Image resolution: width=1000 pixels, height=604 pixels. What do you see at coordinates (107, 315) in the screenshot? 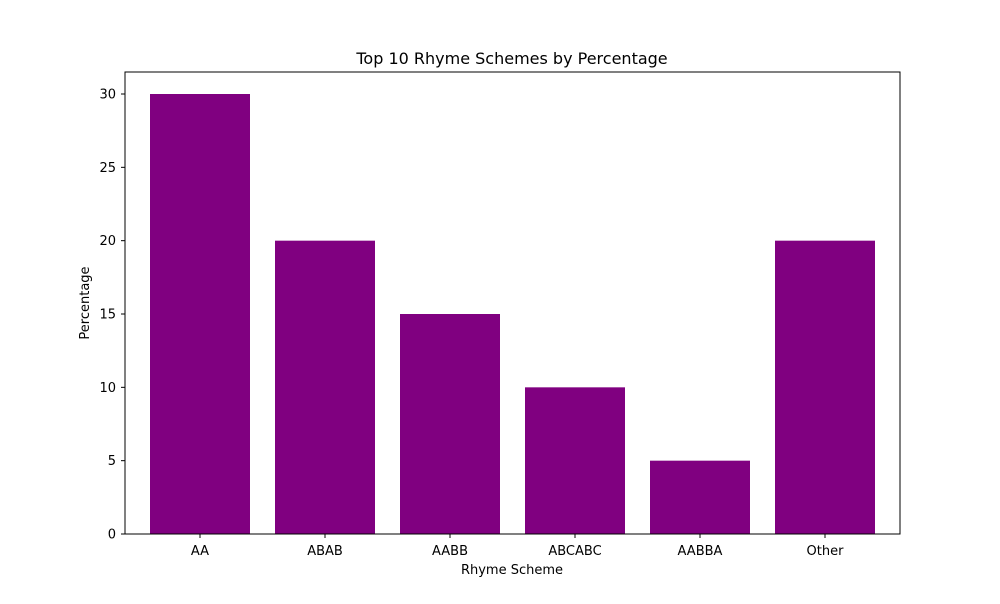
I see `y-tick-label: 15` at bounding box center [107, 315].